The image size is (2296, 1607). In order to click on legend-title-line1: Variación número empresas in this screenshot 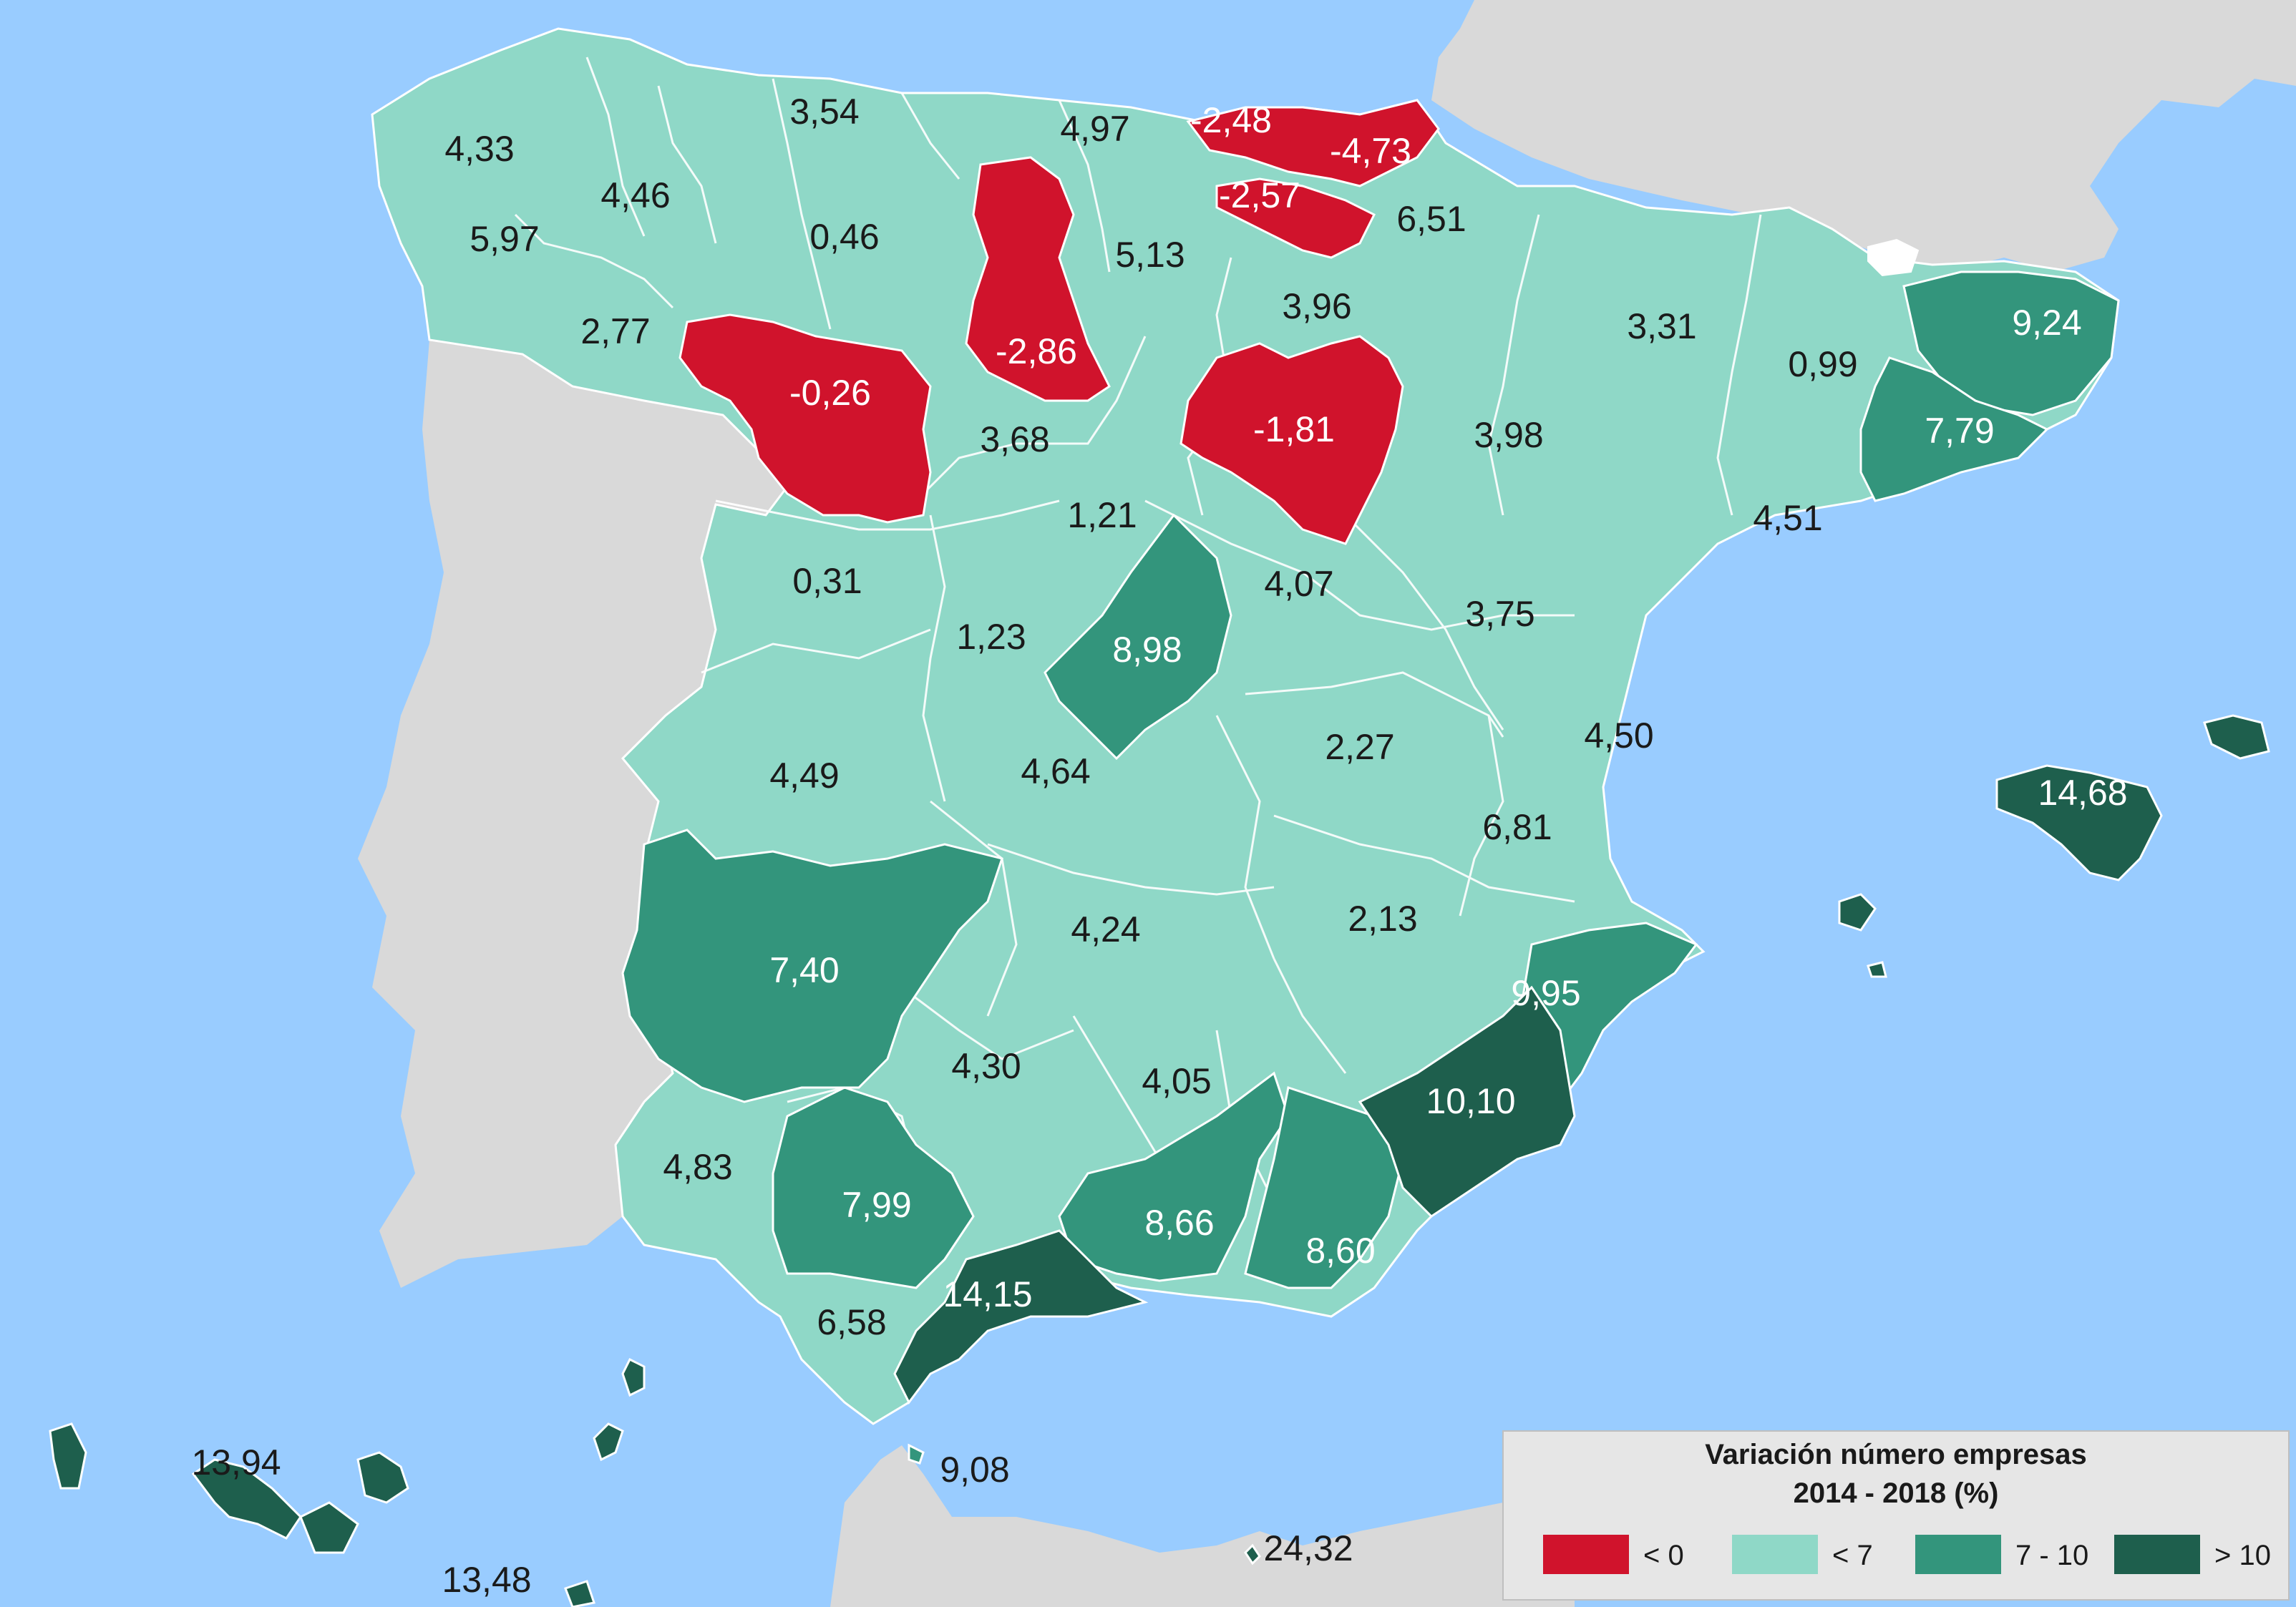, I will do `click(1896, 1454)`.